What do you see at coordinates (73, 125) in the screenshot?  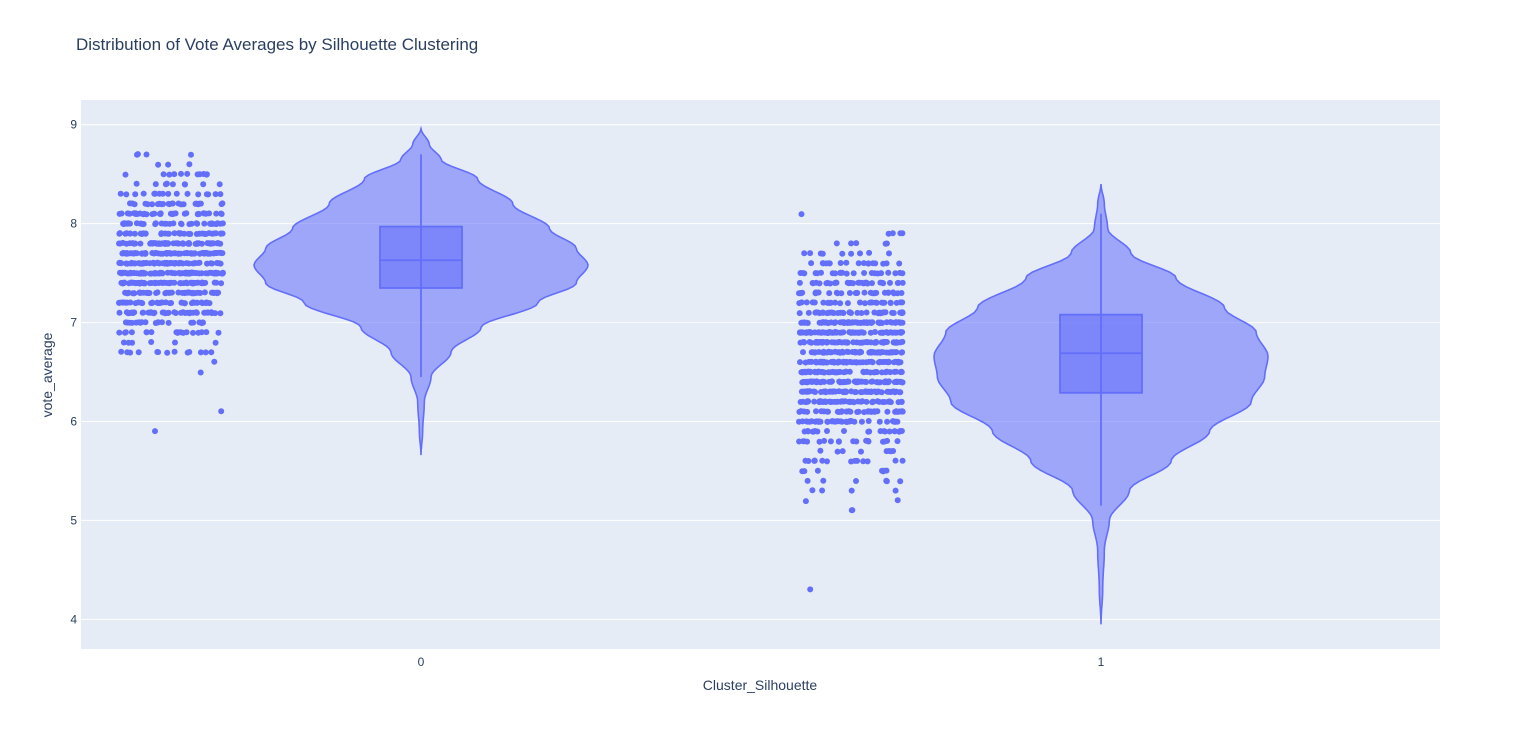 I see `y-tick-label: 9` at bounding box center [73, 125].